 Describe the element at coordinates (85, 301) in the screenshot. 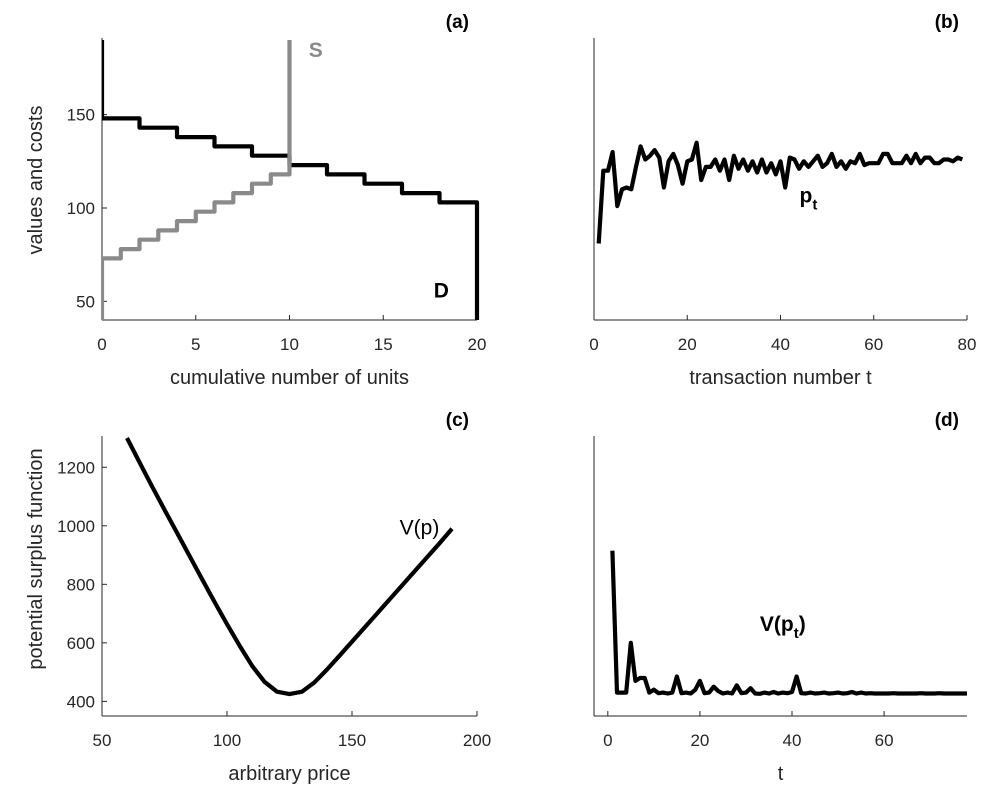

I see `y-tick-label: 50` at that location.